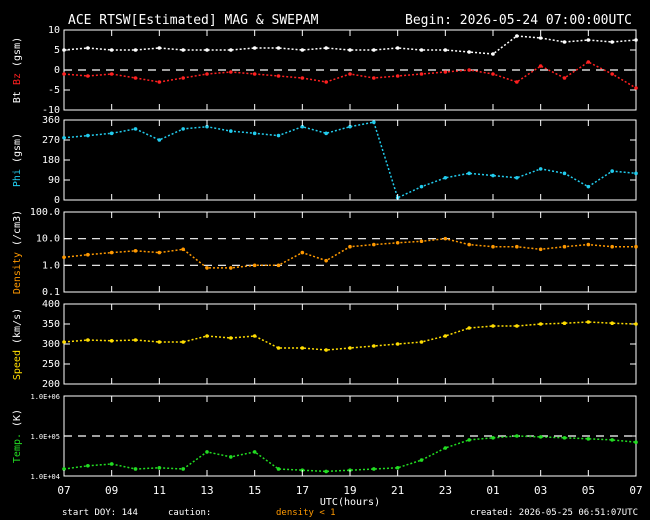 The height and width of the screenshot is (520, 650). Describe the element at coordinates (540, 490) in the screenshot. I see `x-tick-label: 03` at that location.